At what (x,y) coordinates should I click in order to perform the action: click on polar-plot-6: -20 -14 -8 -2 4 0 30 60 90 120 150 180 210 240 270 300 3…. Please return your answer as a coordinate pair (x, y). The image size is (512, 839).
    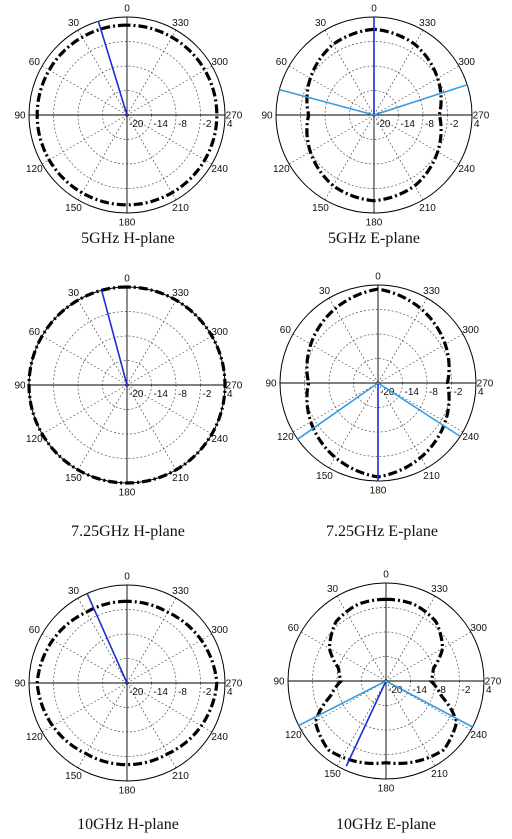
    Looking at the image, I should click on (384, 685).